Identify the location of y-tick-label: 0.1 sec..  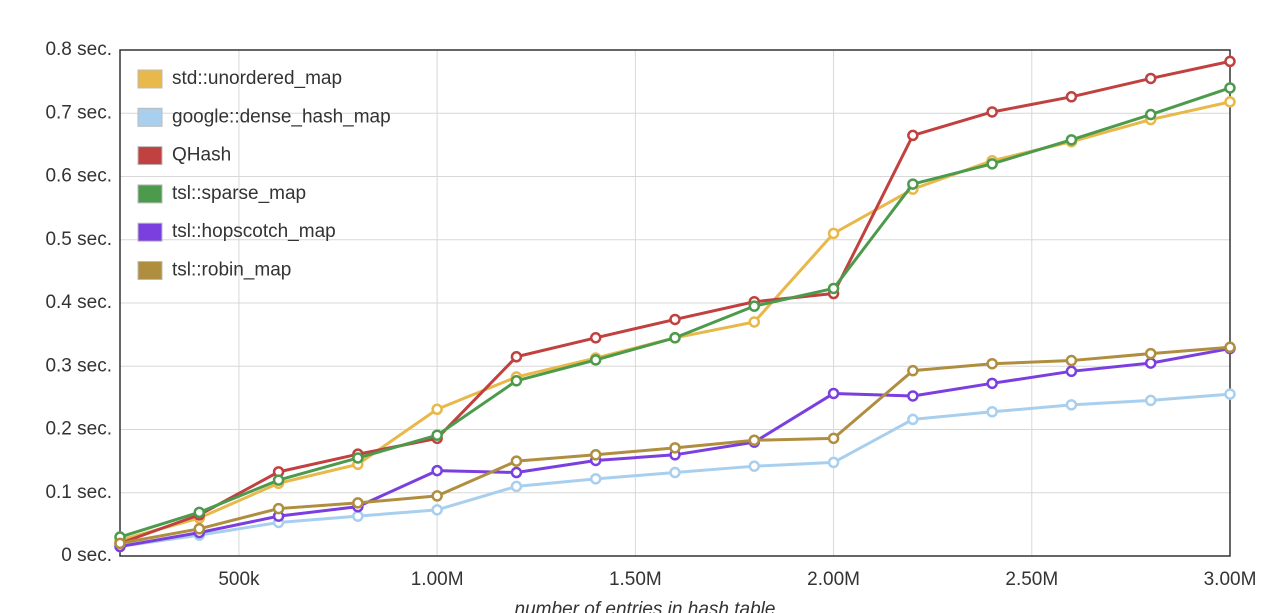
(78, 492).